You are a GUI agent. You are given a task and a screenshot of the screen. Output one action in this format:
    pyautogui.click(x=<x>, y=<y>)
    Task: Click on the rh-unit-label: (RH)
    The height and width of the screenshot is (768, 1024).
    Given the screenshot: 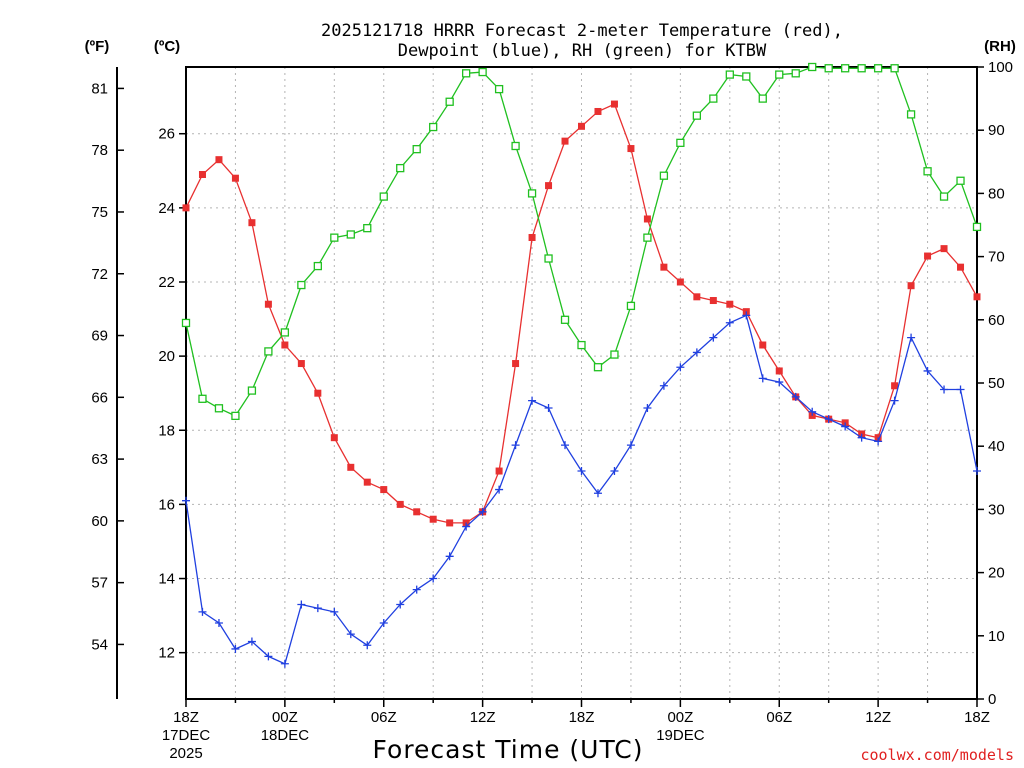 What is the action you would take?
    pyautogui.click(x=1000, y=46)
    